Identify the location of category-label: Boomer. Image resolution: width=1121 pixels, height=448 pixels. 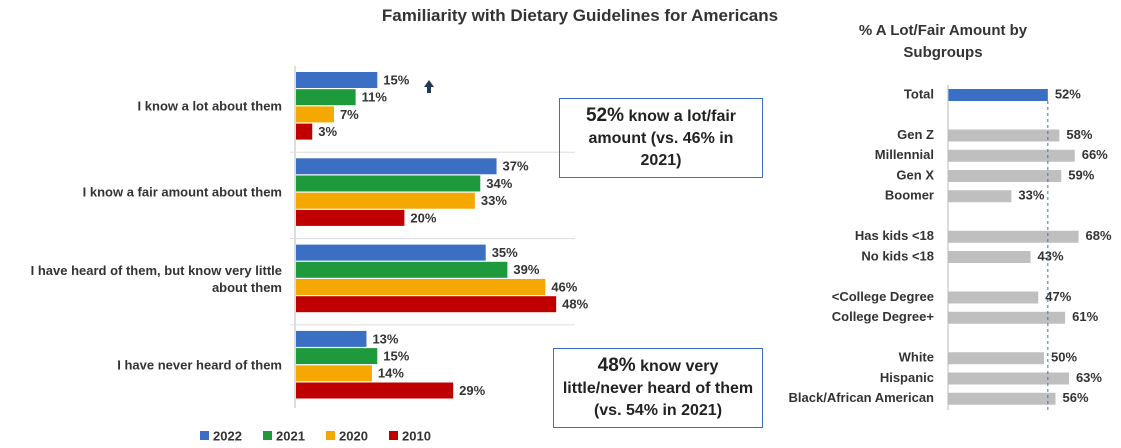
(909, 195).